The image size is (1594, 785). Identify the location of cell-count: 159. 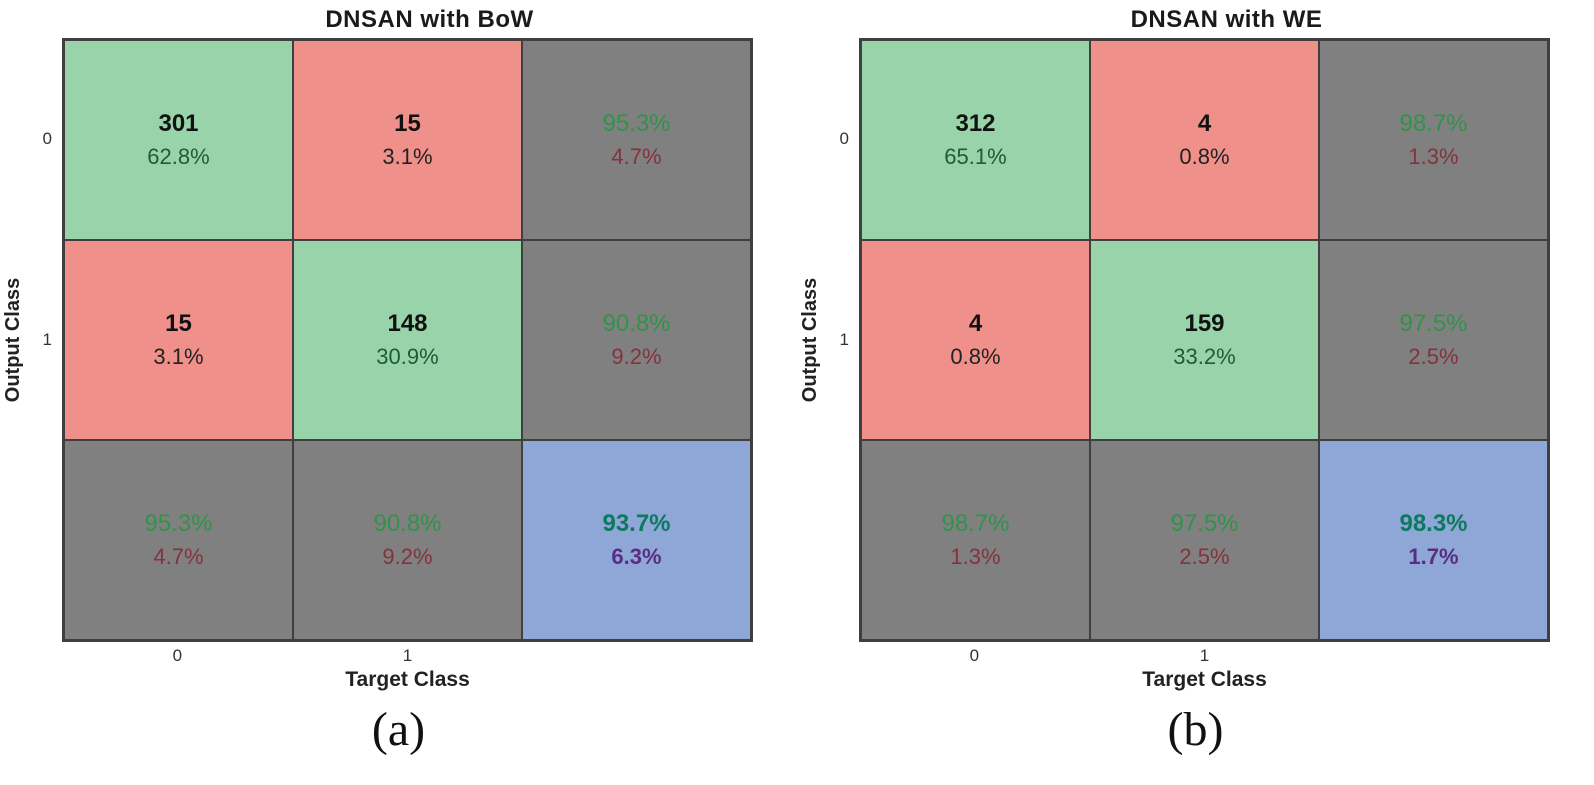
(1204, 323).